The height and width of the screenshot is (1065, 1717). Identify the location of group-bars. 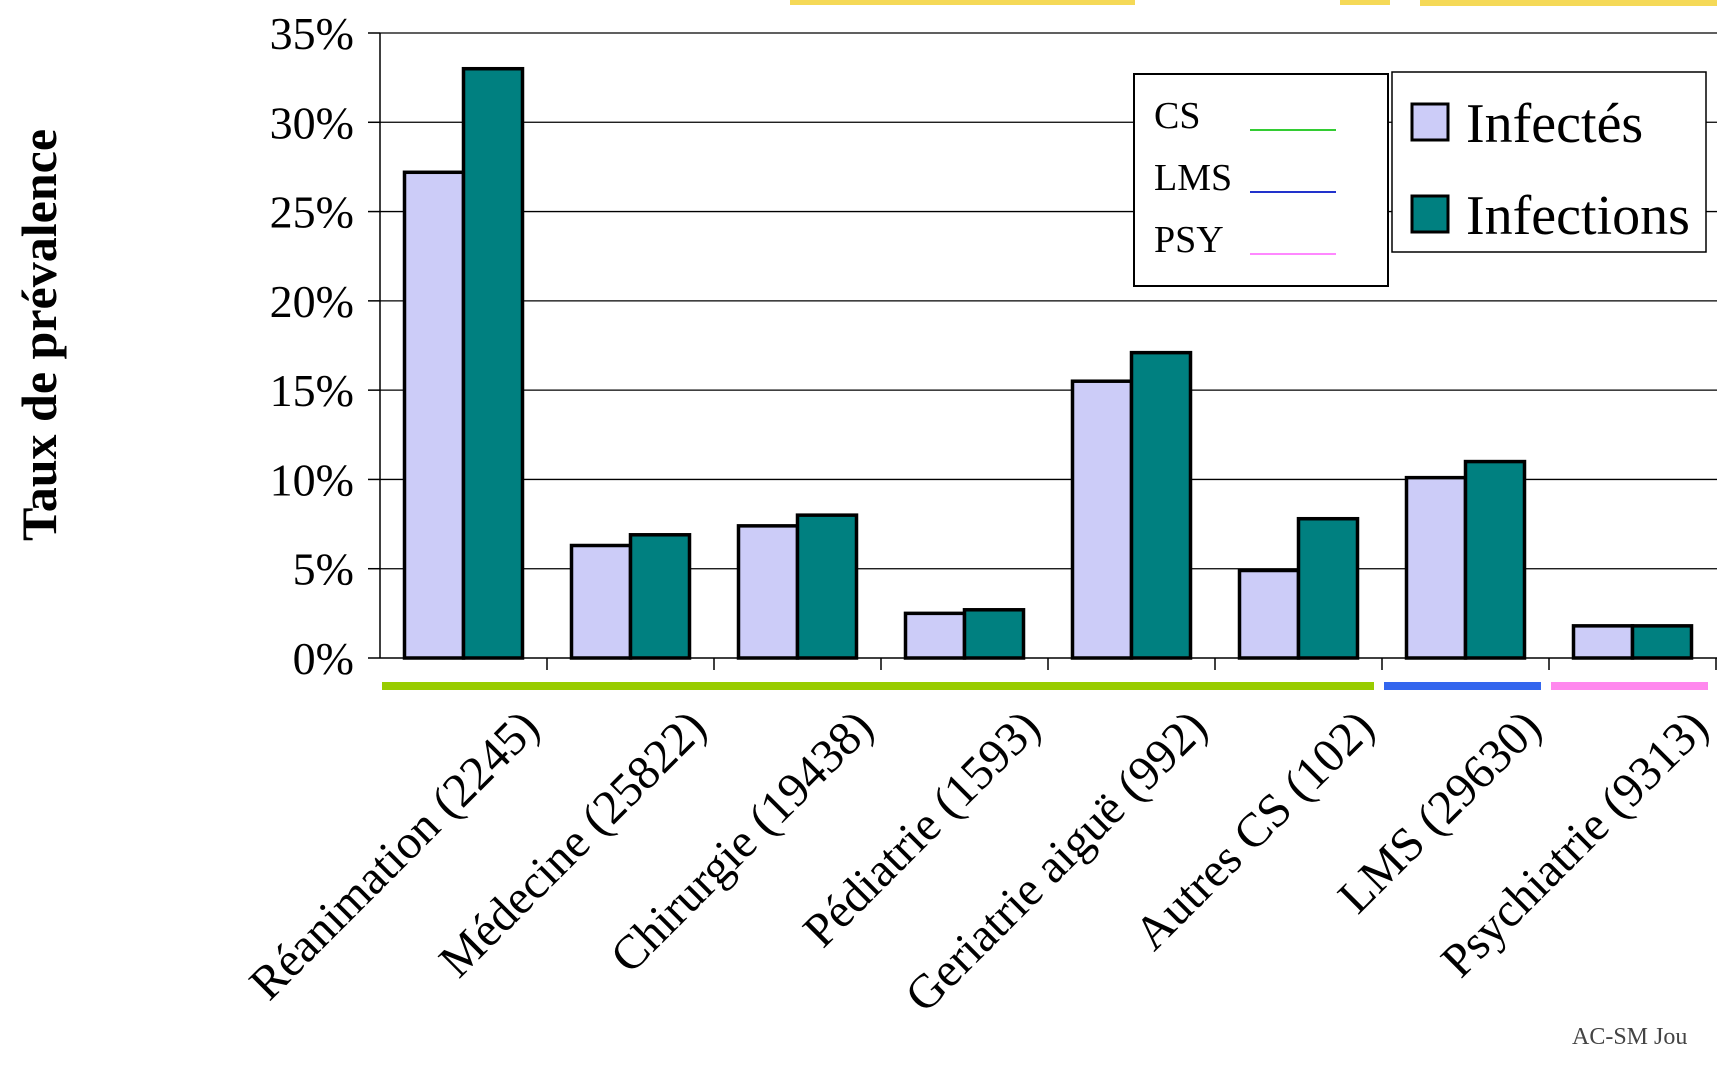
(1045, 686).